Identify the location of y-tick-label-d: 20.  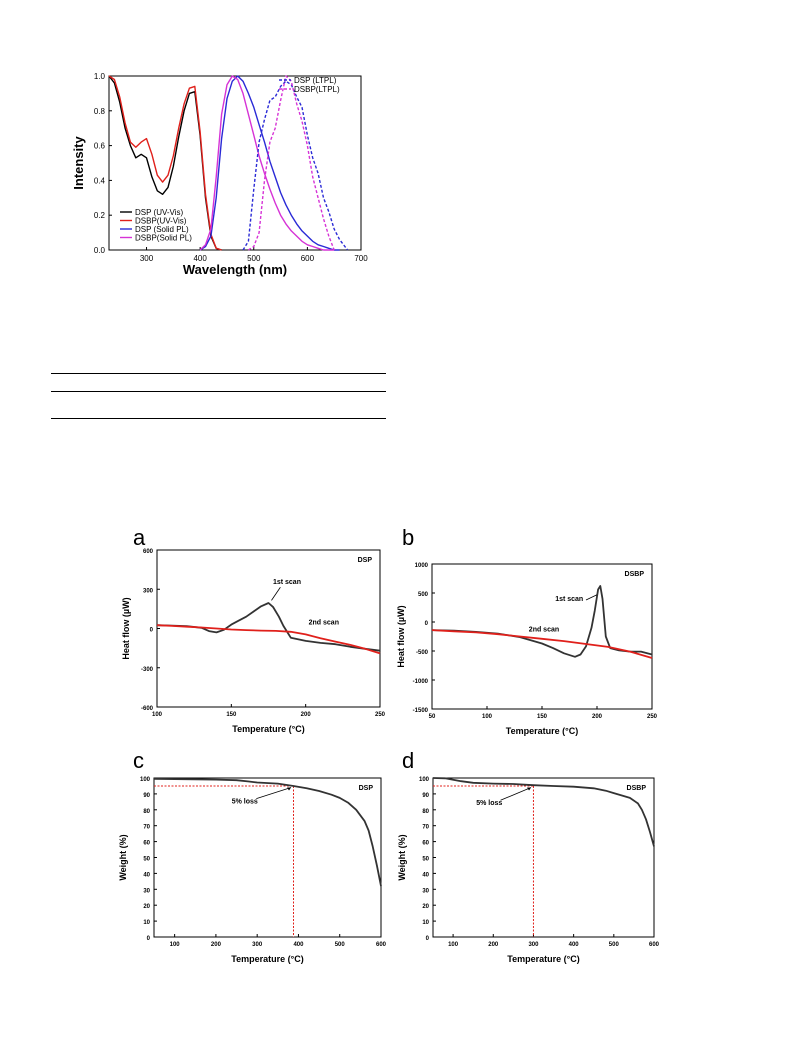
(425, 907).